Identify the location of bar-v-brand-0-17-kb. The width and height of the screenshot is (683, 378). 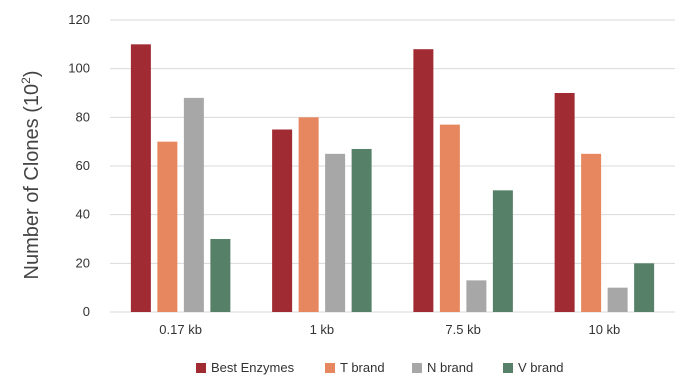
(220, 275).